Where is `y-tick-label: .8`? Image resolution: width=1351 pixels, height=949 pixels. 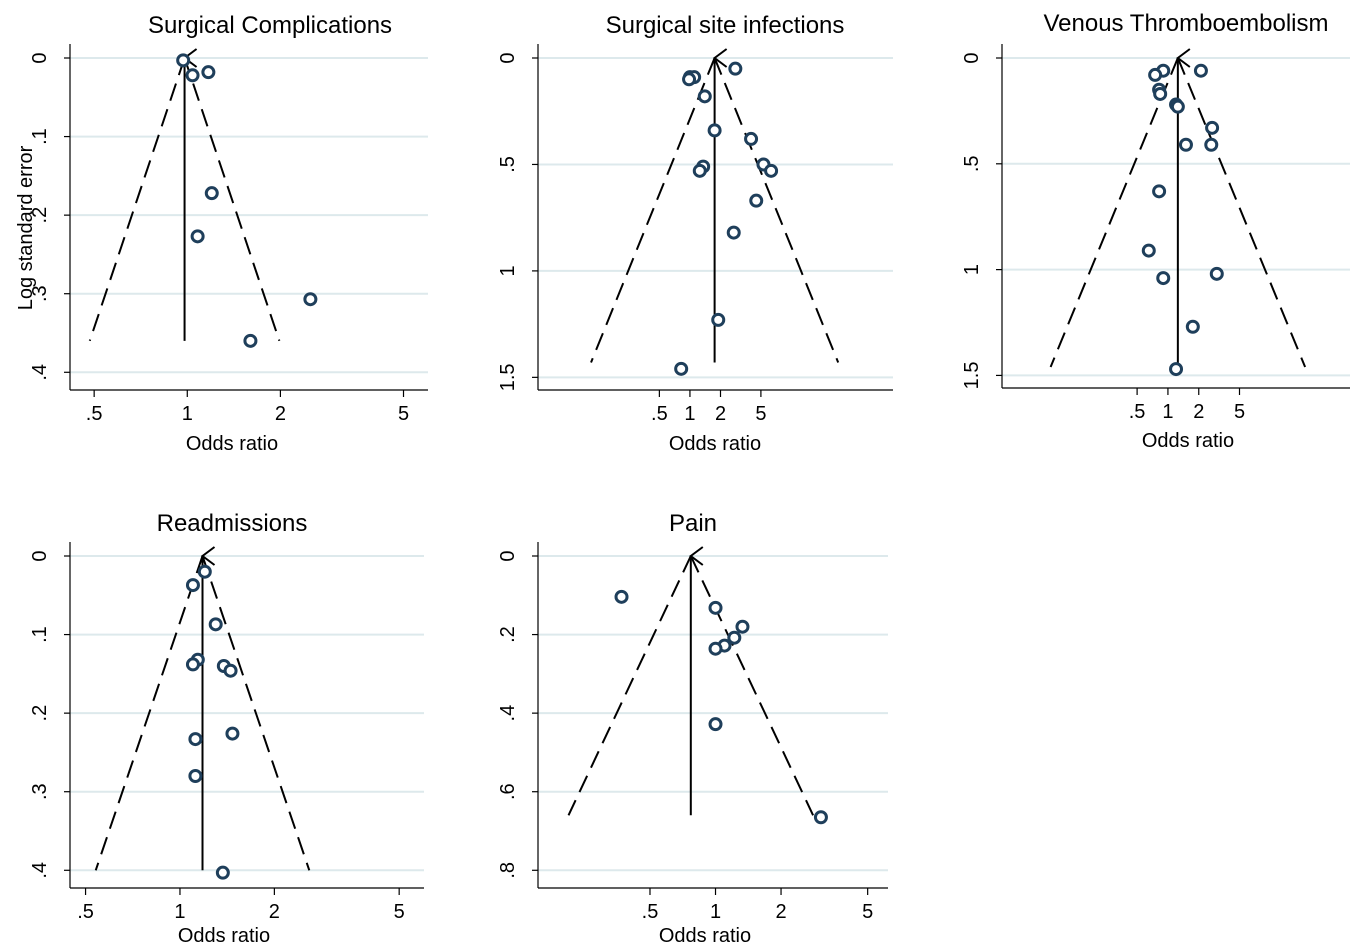 y-tick-label: .8 is located at coordinates (508, 870).